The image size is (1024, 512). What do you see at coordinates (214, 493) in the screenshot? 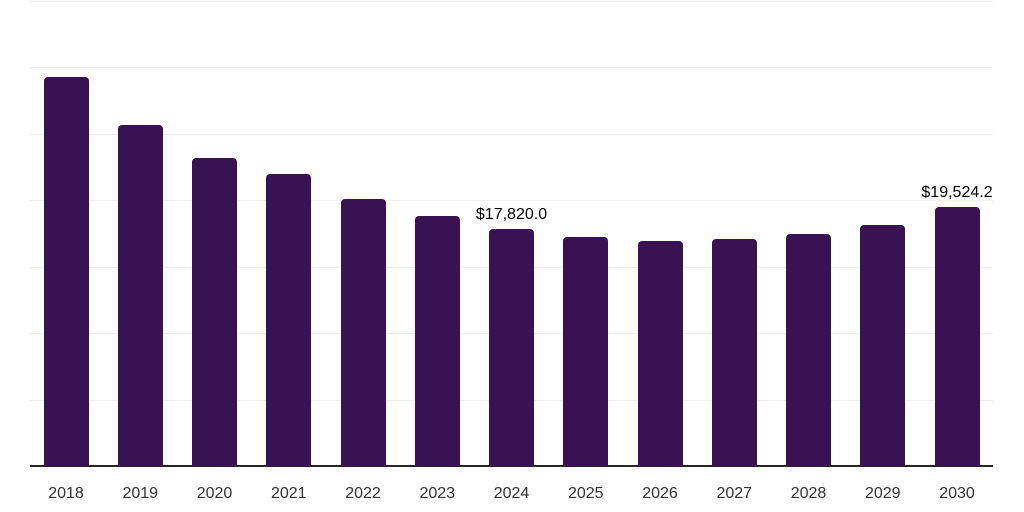
I see `x-tick-label-2020: 2020` at bounding box center [214, 493].